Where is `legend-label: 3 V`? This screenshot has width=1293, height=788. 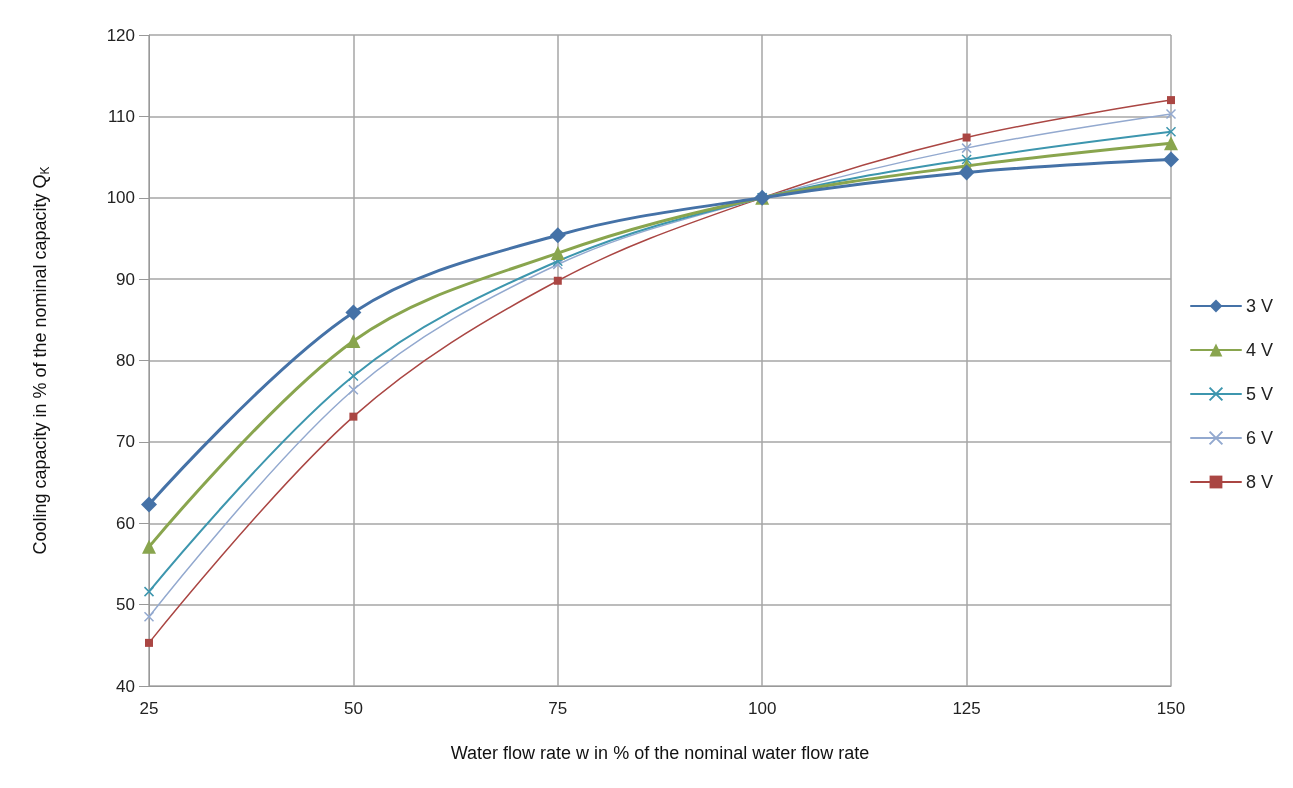 legend-label: 3 V is located at coordinates (1259, 306).